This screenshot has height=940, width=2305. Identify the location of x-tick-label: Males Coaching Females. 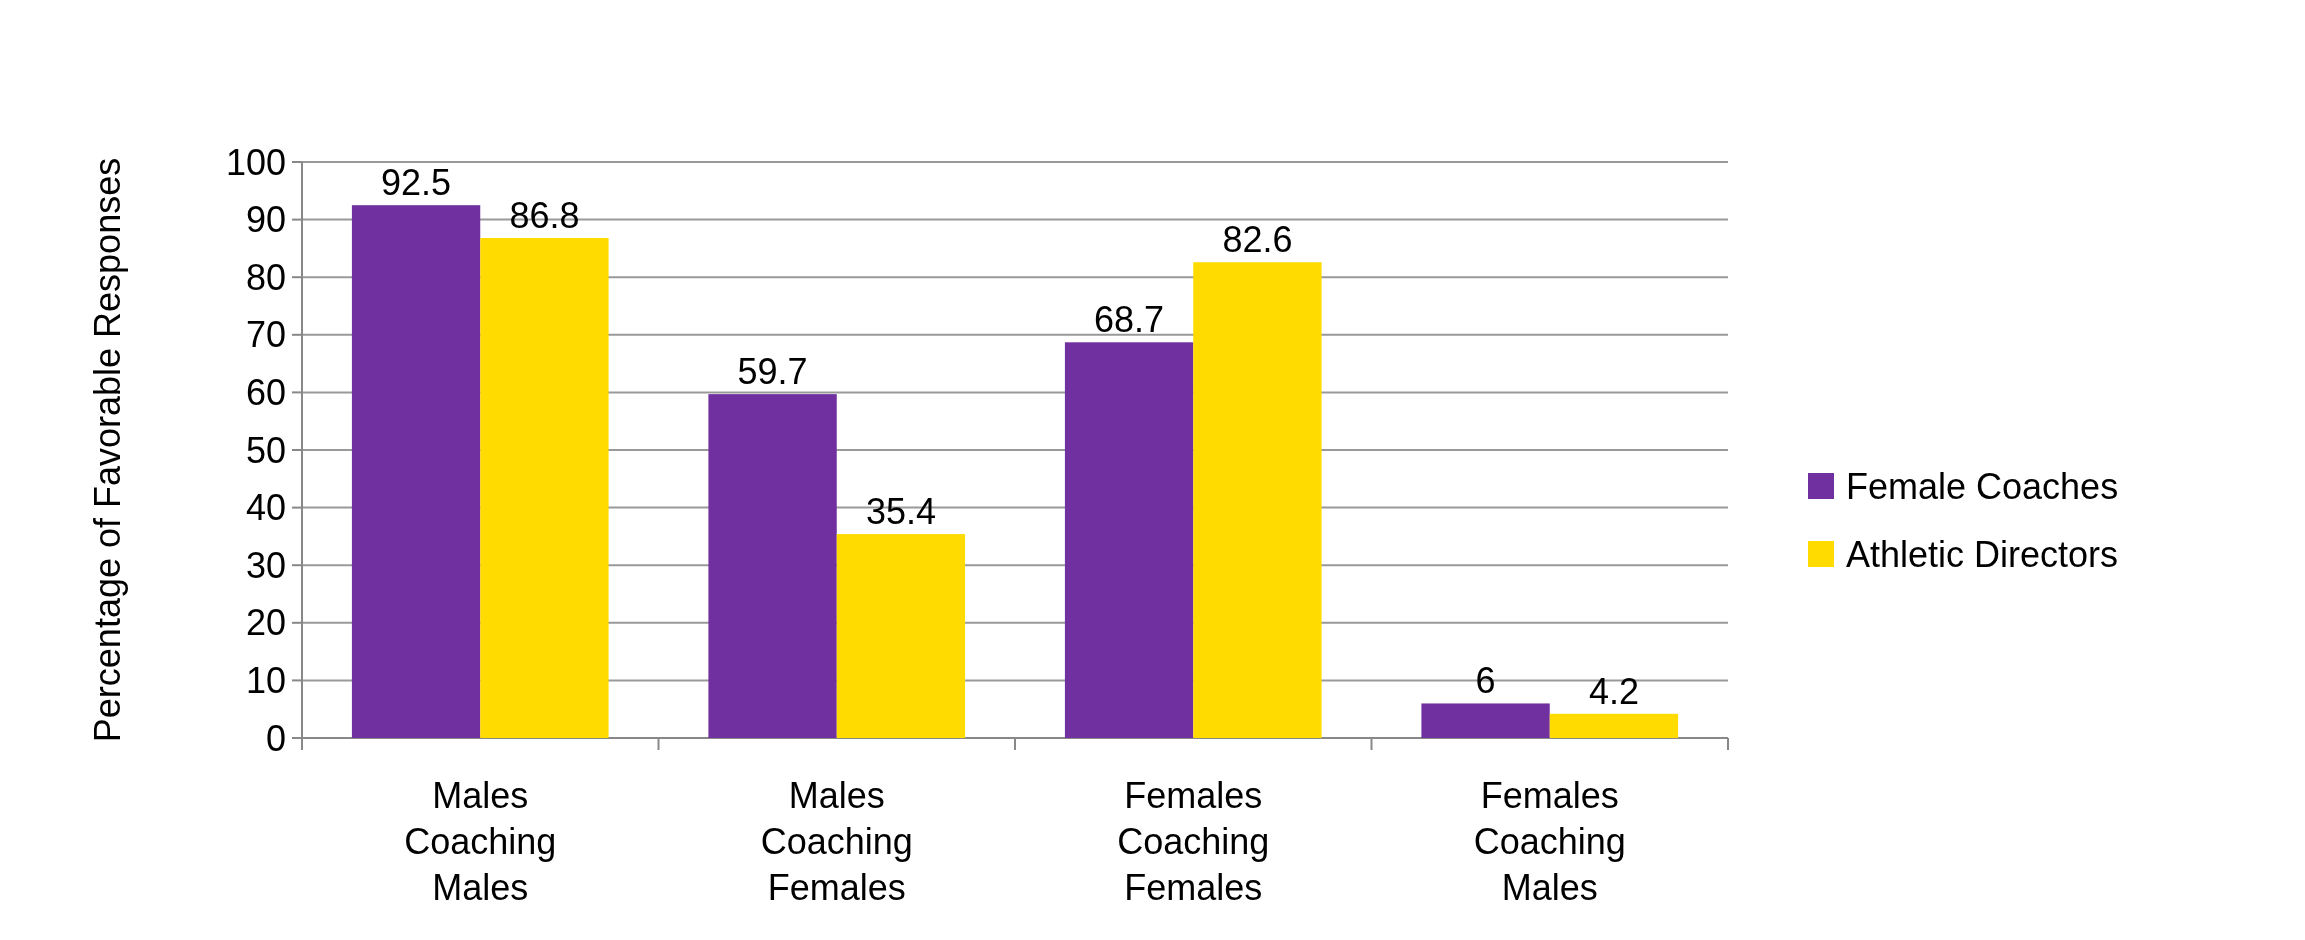
(836, 841).